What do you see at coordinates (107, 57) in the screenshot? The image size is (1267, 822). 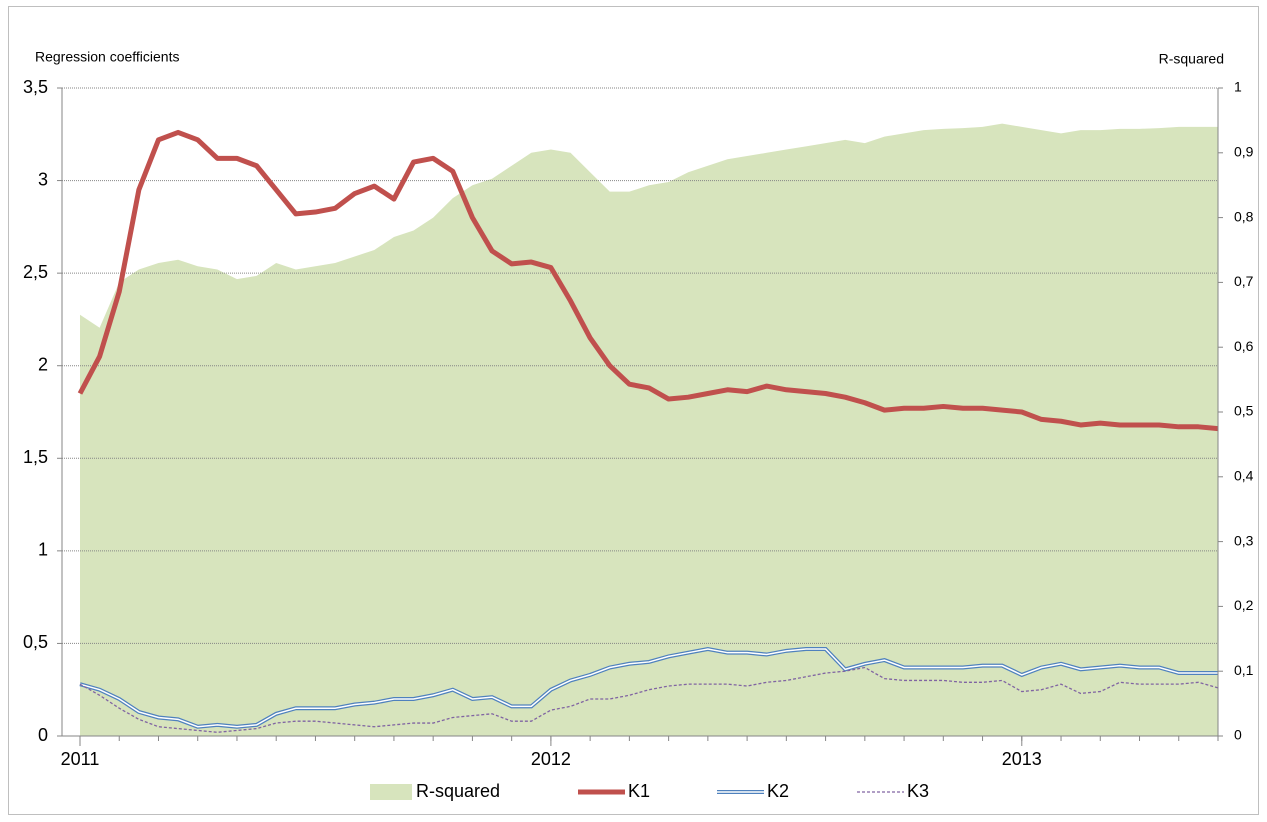 I see `y-axis-title: Regression coefficients` at bounding box center [107, 57].